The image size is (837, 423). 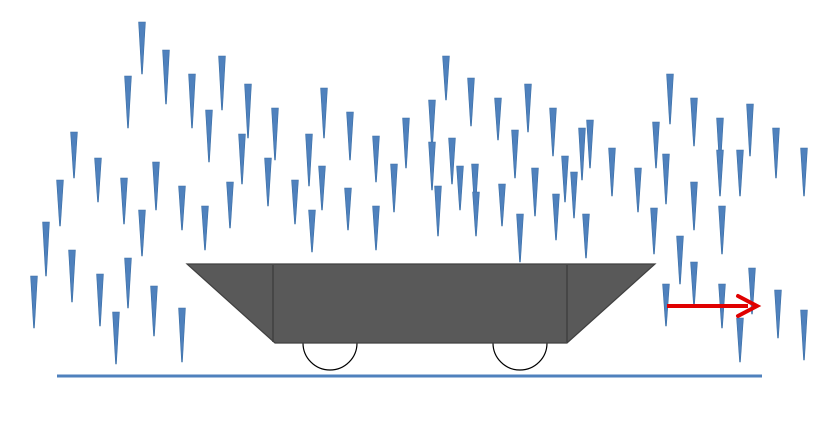 What do you see at coordinates (421, 303) in the screenshot?
I see `cart-body` at bounding box center [421, 303].